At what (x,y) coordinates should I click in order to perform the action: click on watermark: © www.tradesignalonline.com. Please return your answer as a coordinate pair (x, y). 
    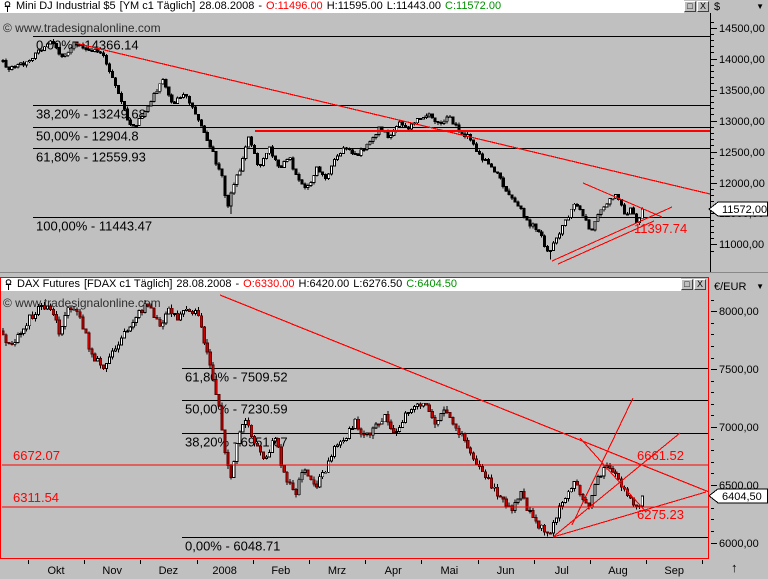
    Looking at the image, I should click on (82, 28).